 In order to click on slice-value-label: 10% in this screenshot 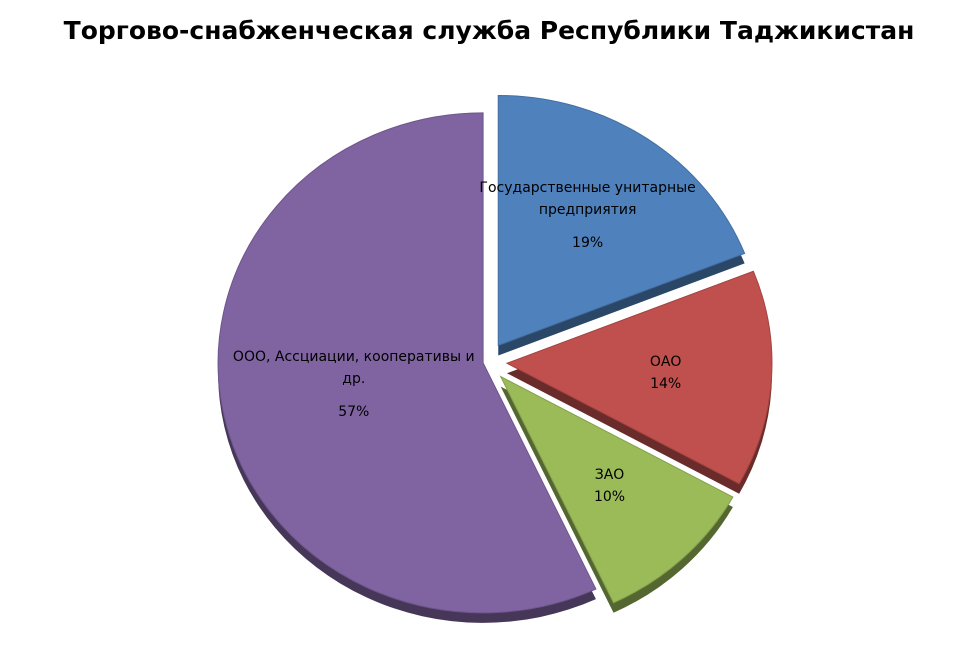, I will do `click(609, 496)`.